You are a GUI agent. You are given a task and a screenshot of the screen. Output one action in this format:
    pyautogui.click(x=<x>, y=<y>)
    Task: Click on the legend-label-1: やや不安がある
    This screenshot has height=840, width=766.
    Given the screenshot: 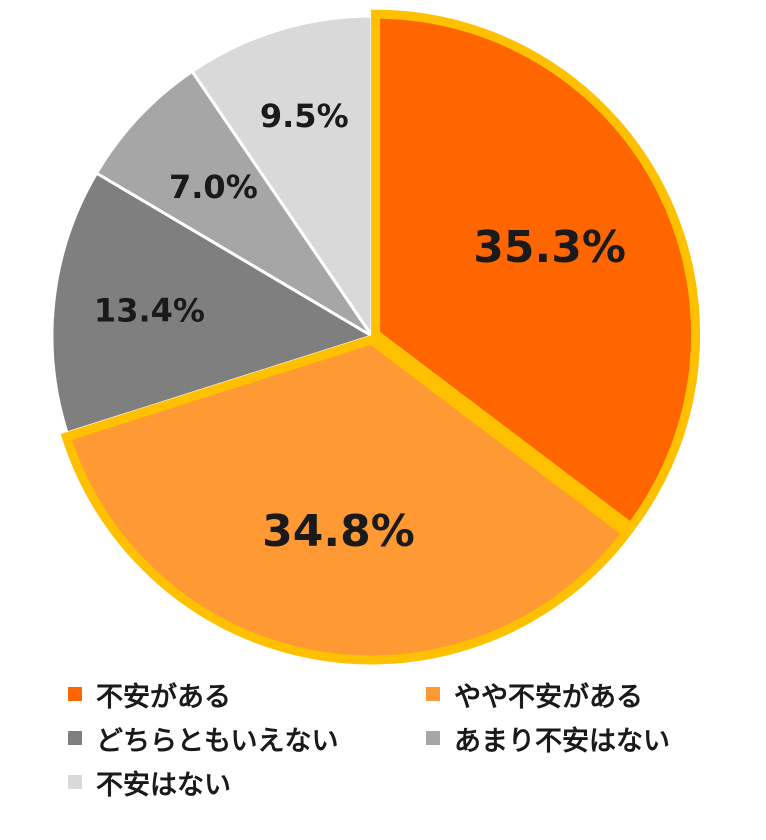 What is the action you would take?
    pyautogui.click(x=548, y=697)
    